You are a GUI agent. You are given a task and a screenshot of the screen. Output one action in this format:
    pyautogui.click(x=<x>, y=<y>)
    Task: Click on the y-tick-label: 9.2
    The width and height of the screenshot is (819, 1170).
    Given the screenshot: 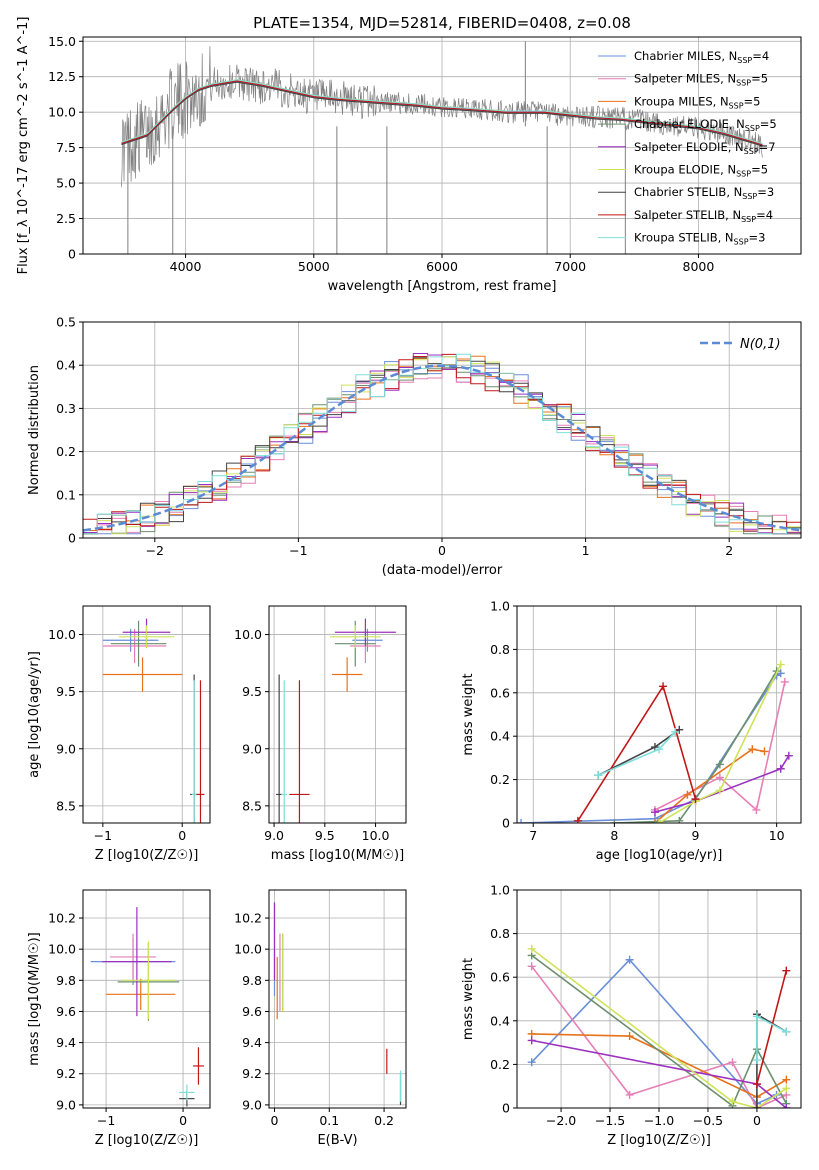 What is the action you would take?
    pyautogui.click(x=66, y=1073)
    